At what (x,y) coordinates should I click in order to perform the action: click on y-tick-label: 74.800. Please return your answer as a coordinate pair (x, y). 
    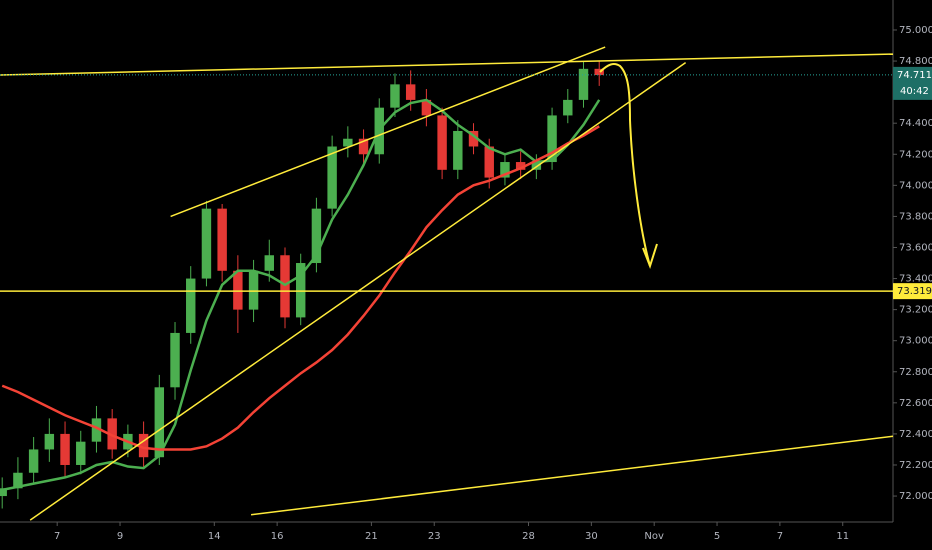
    Looking at the image, I should click on (915, 61).